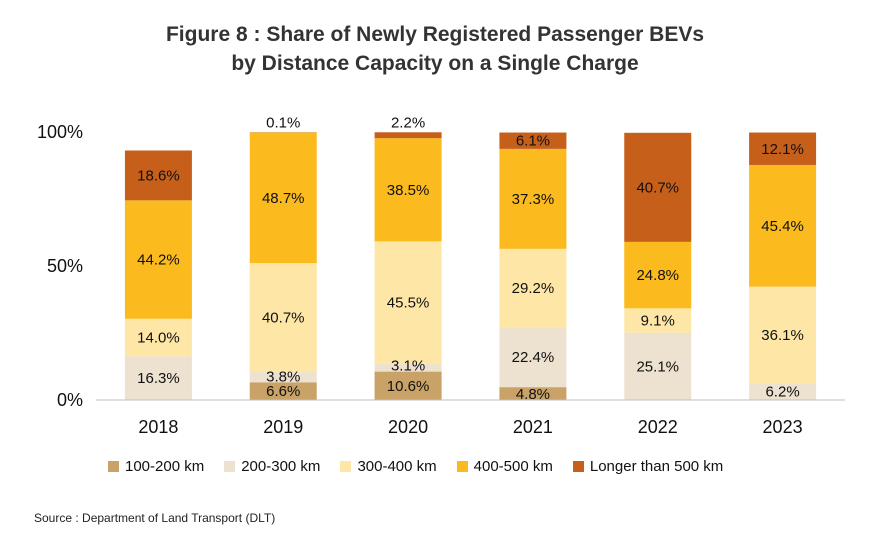  I want to click on data-label-2022-200-300-km: 25.1%, so click(657, 366).